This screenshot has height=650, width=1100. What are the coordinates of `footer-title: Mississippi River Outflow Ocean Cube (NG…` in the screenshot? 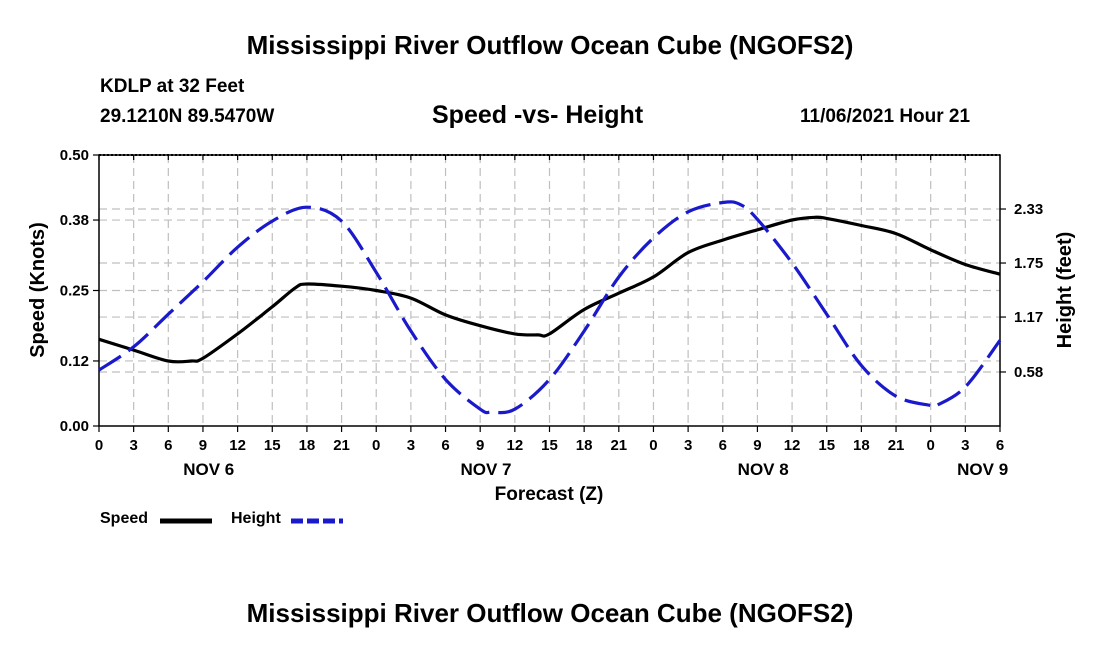 It's located at (550, 613).